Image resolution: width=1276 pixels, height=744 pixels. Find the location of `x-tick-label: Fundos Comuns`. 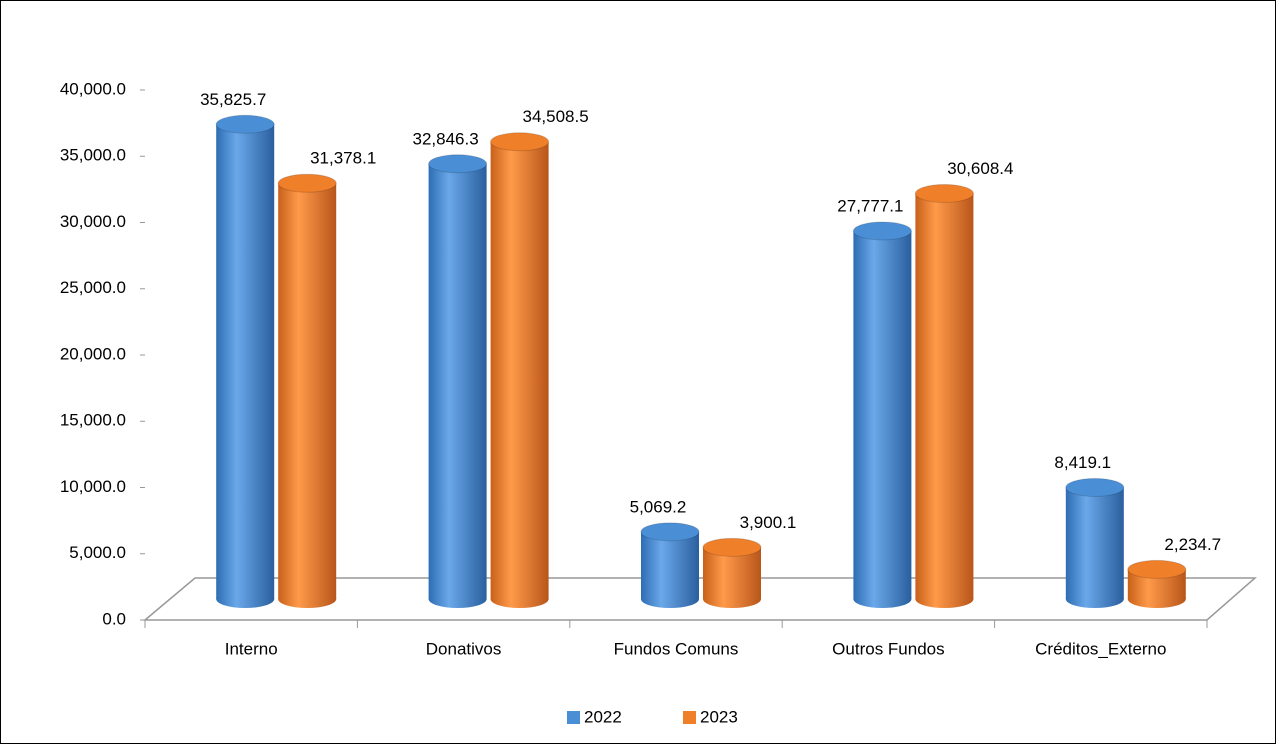

x-tick-label: Fundos Comuns is located at coordinates (676, 648).